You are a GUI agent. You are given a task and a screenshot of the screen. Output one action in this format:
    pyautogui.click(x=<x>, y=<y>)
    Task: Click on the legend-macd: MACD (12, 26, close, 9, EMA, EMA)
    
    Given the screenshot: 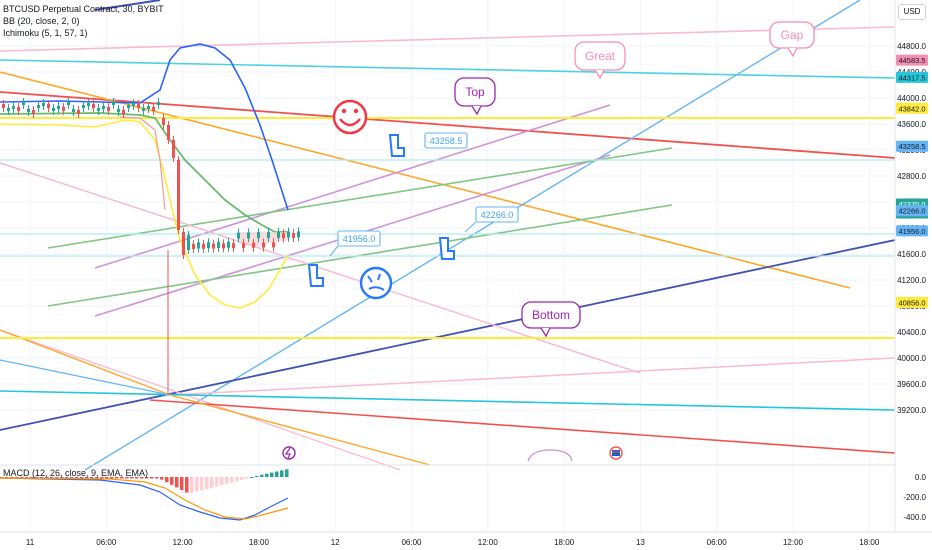 What is the action you would take?
    pyautogui.click(x=76, y=473)
    